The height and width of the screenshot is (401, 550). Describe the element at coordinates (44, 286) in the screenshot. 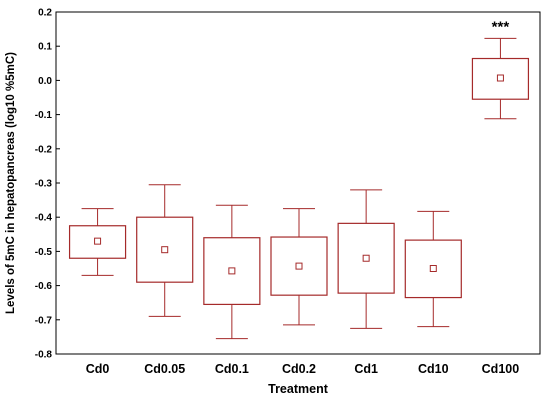

I see `y-tick-label: -0.6` at that location.